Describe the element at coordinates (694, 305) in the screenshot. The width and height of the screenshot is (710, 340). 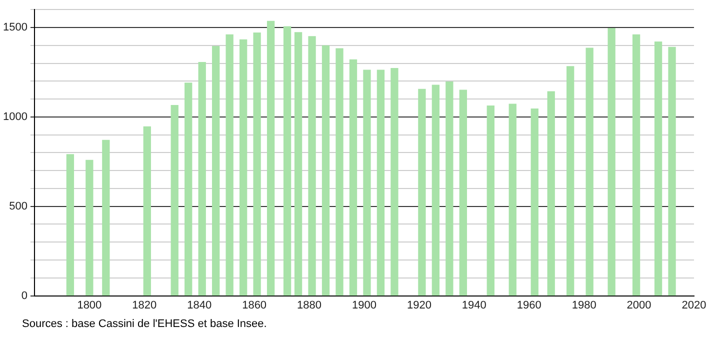
I see `x-tick-label: 2020` at that location.